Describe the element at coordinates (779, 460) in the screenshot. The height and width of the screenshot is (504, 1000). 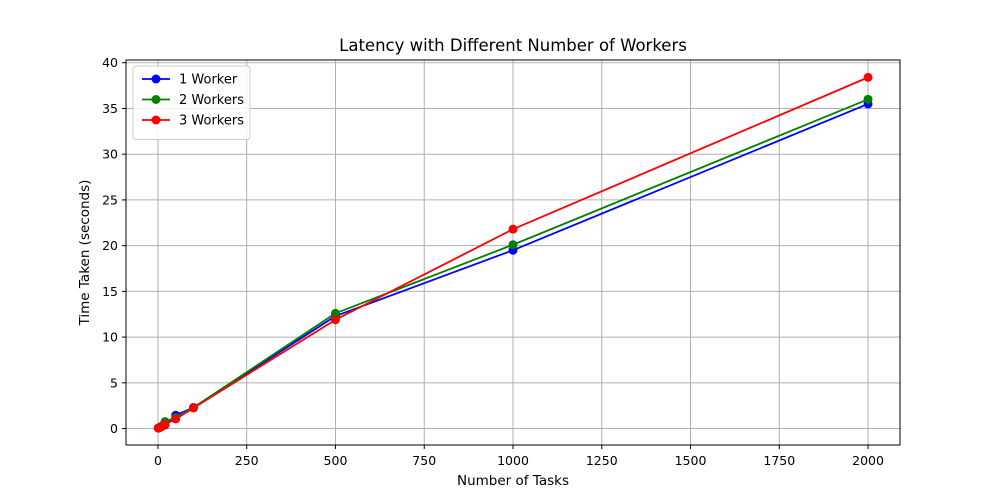
I see `x-tick-label: 1750` at that location.